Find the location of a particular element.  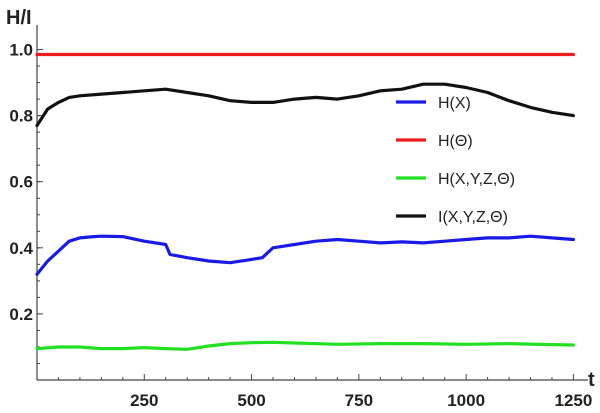

y-tick-label: 0.6 is located at coordinates (21, 182).